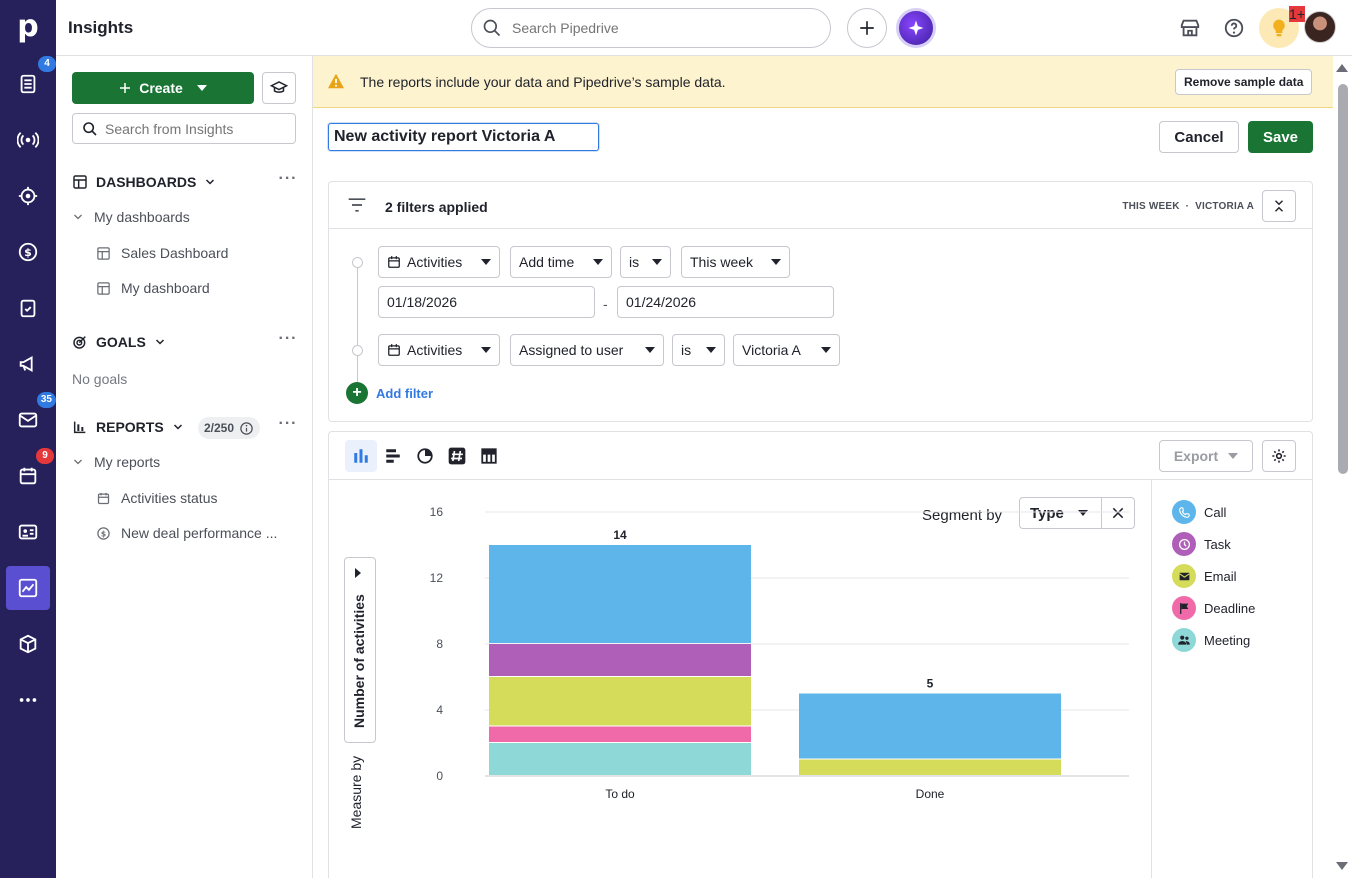 The image size is (1352, 878). Describe the element at coordinates (492, 28) in the screenshot. I see `search-icon` at that location.